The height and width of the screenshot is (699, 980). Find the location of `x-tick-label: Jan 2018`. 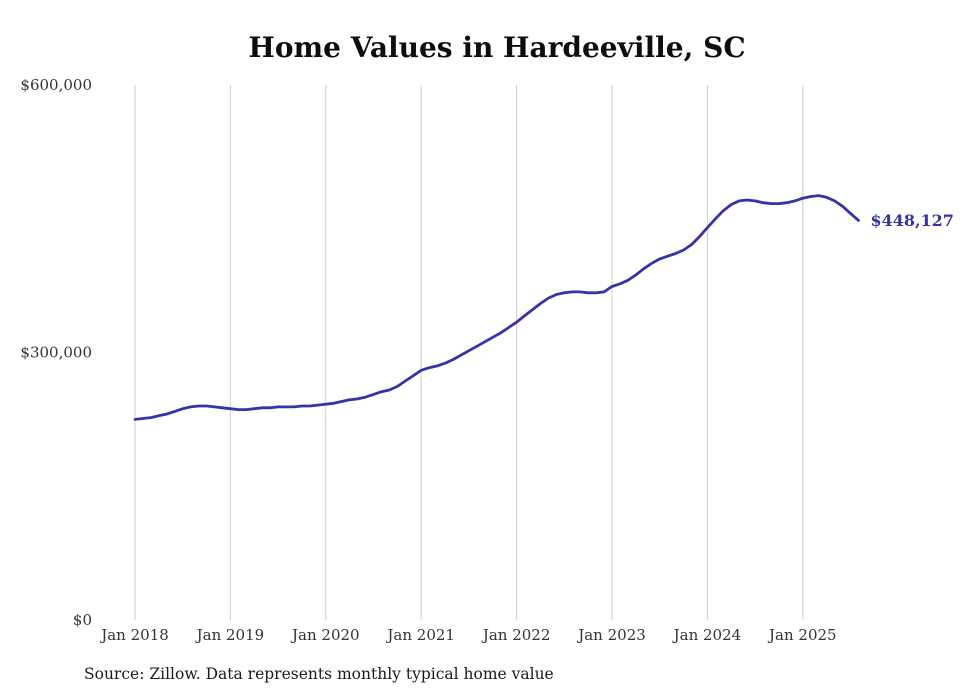

x-tick-label: Jan 2018 is located at coordinates (134, 635).